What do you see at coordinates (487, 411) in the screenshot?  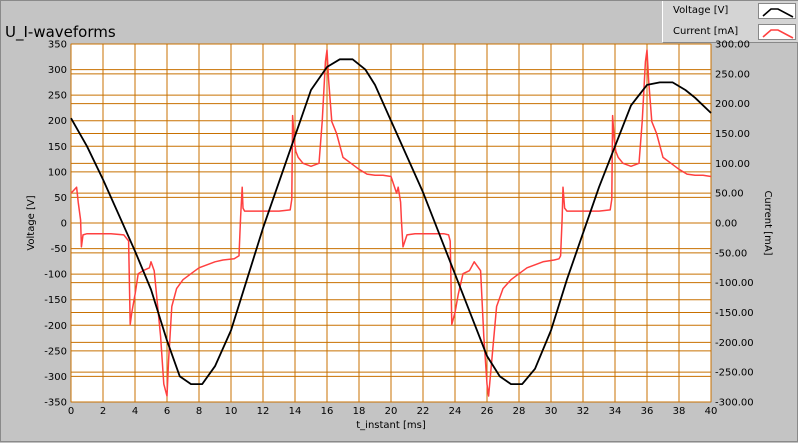 I see `x-tick-label: 26` at bounding box center [487, 411].